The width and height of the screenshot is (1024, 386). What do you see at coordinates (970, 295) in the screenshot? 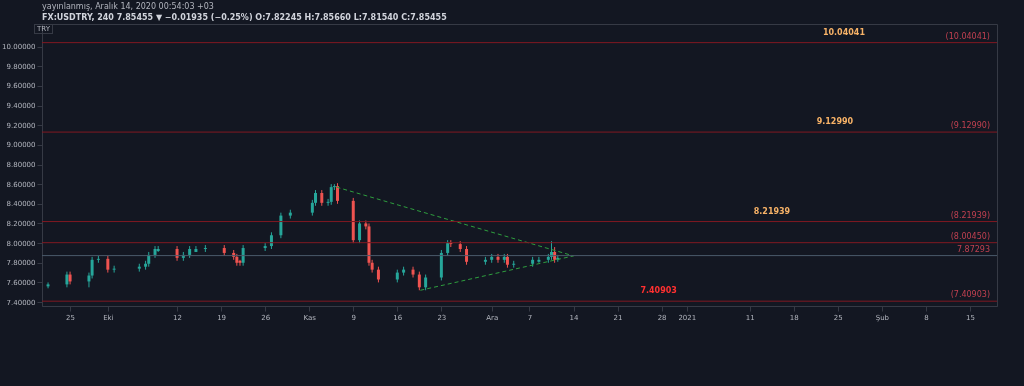
I see `ref-line-label: (7.40903)` at bounding box center [970, 295].